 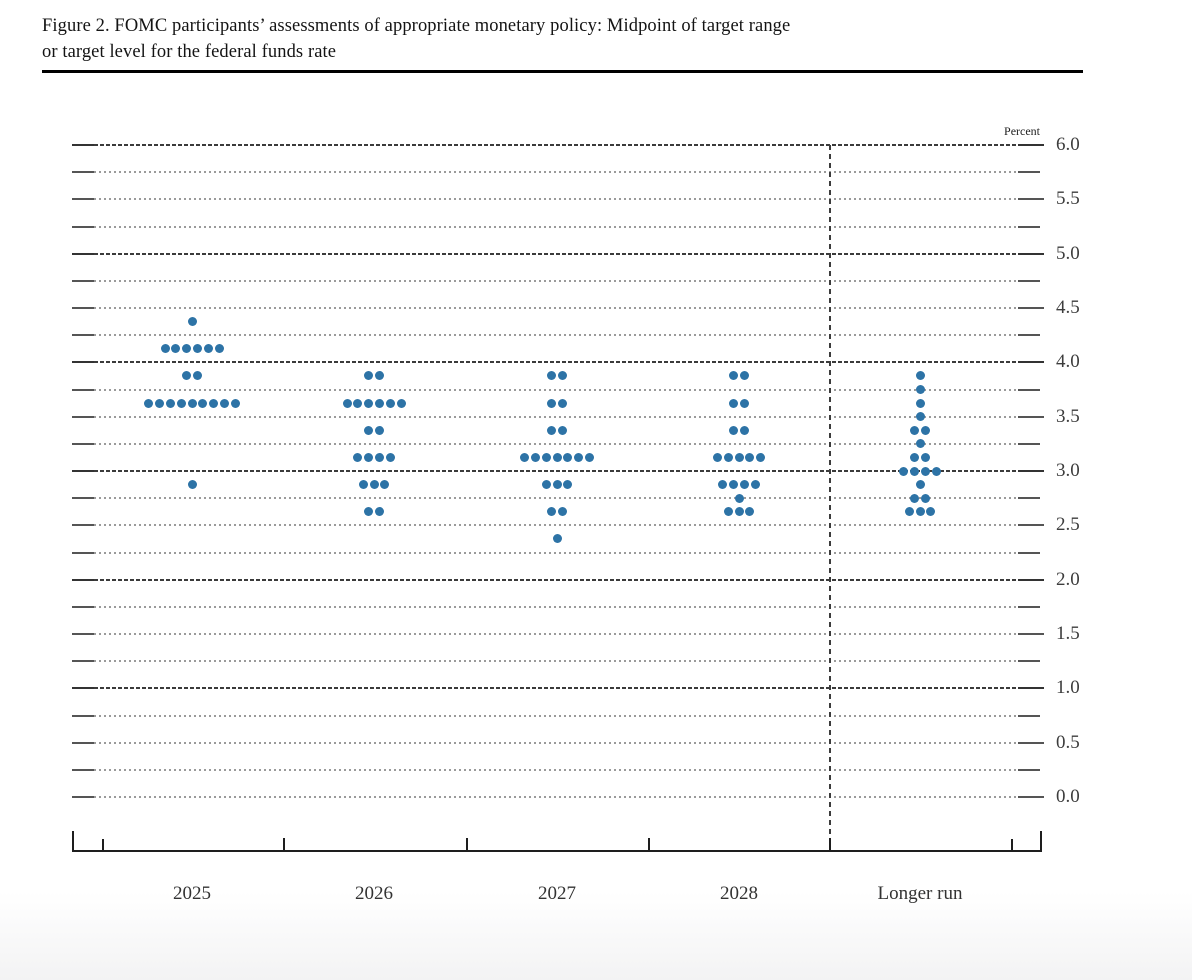 What do you see at coordinates (830, 844) in the screenshot?
I see `category-separator-tick` at bounding box center [830, 844].